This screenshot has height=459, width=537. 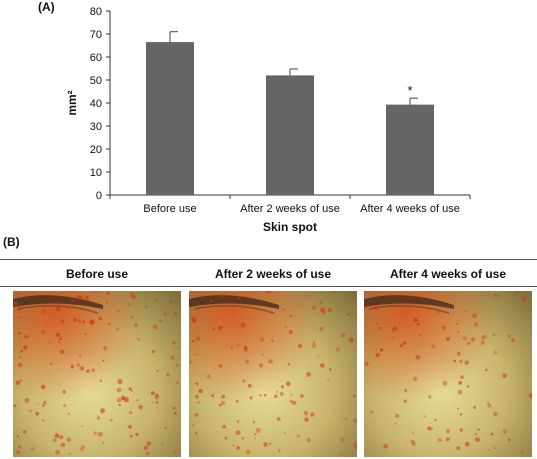 What do you see at coordinates (99, 196) in the screenshot?
I see `y-tick-label: 0` at bounding box center [99, 196].